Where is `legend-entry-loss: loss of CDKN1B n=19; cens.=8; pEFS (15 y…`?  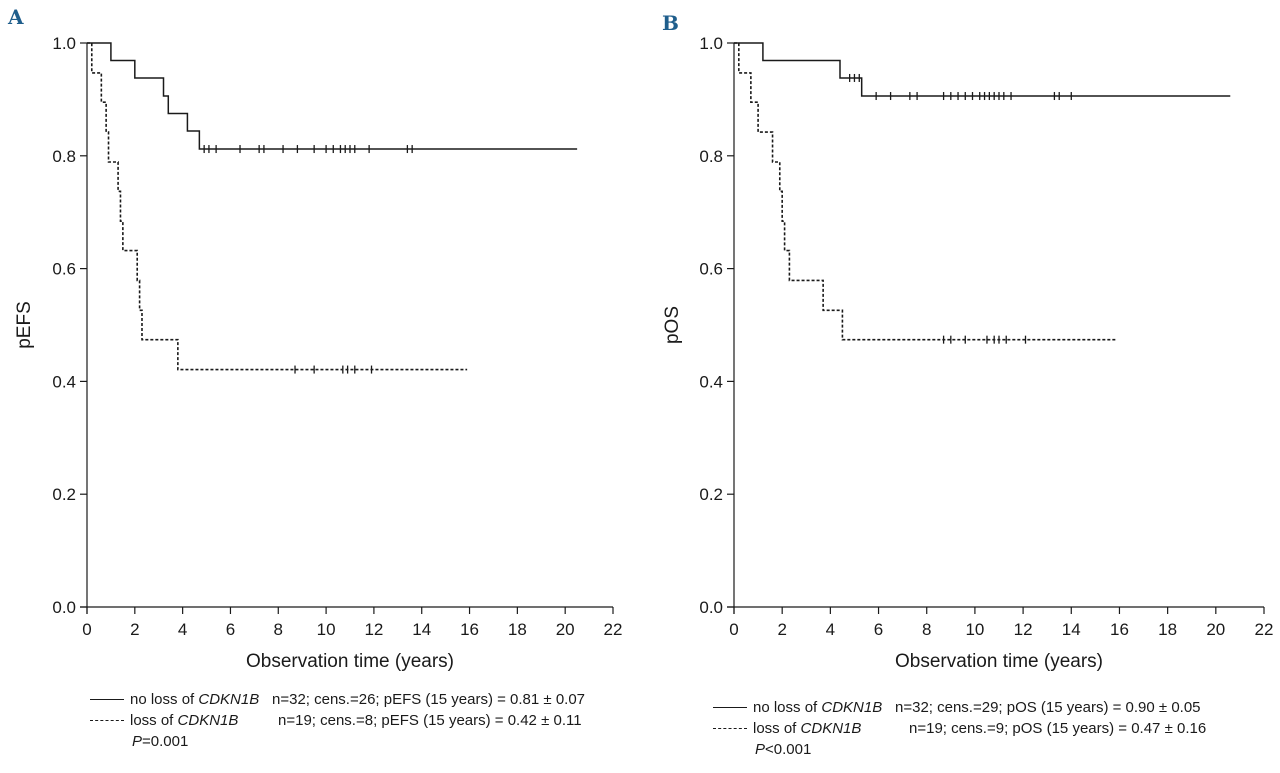 legend-entry-loss: loss of CDKN1B n=19; cens.=8; pEFS (15 y… is located at coordinates (362, 720).